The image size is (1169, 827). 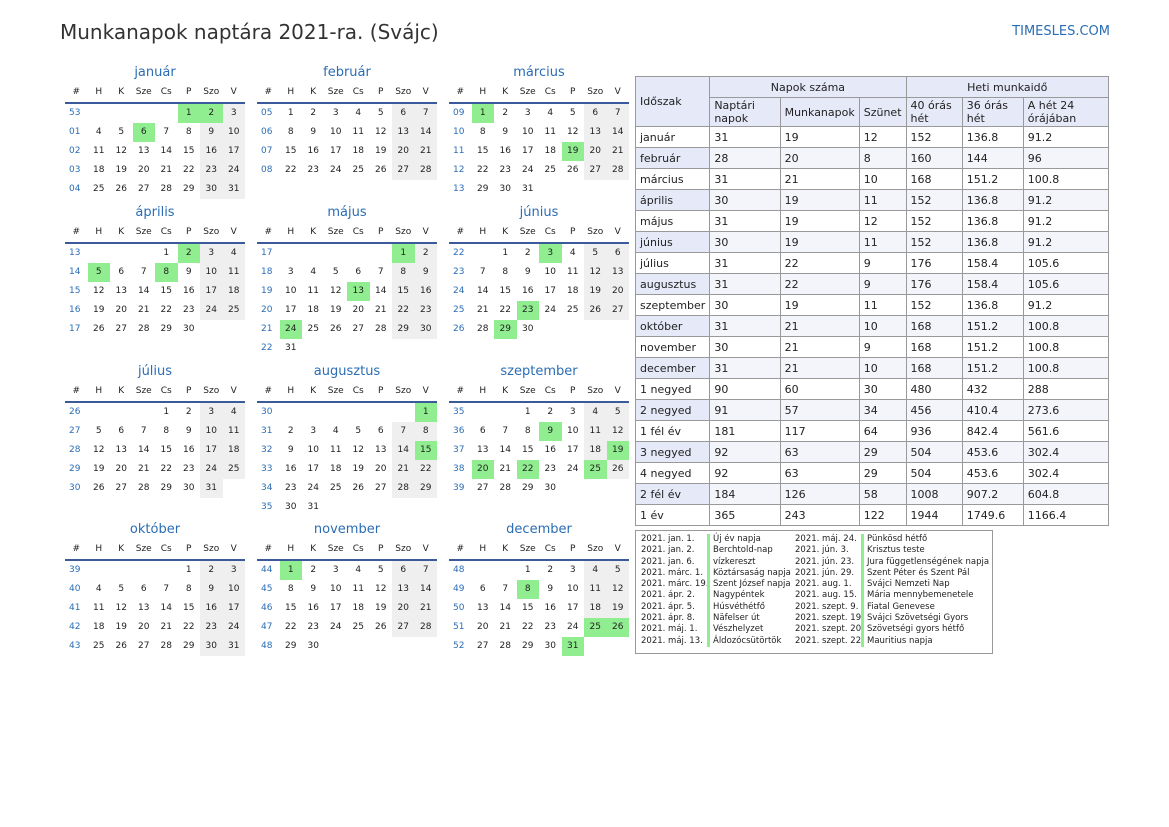 What do you see at coordinates (459, 253) in the screenshot?
I see `week-number: 22` at bounding box center [459, 253].